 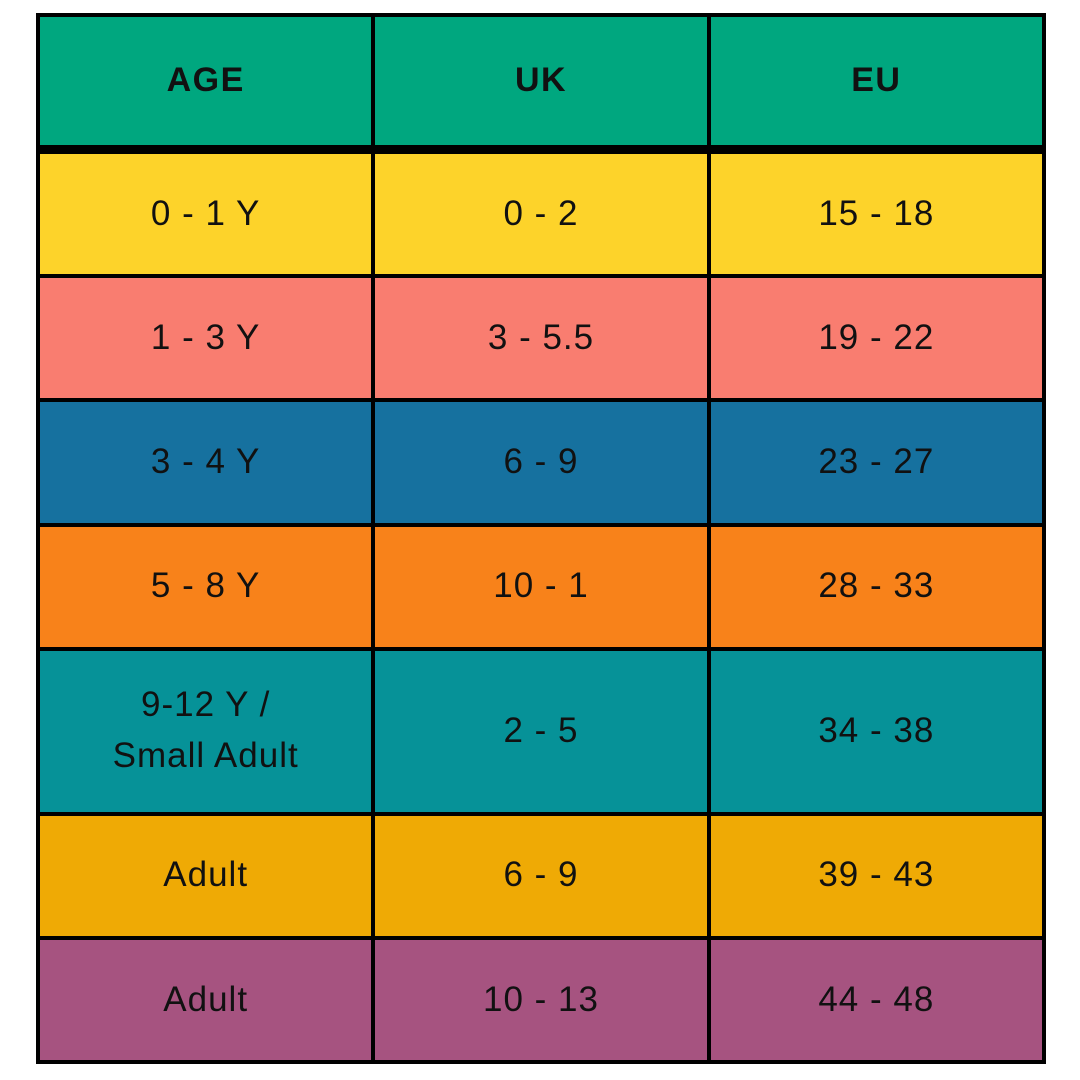 What do you see at coordinates (876, 462) in the screenshot?
I see `eu-cell: 23 - 27` at bounding box center [876, 462].